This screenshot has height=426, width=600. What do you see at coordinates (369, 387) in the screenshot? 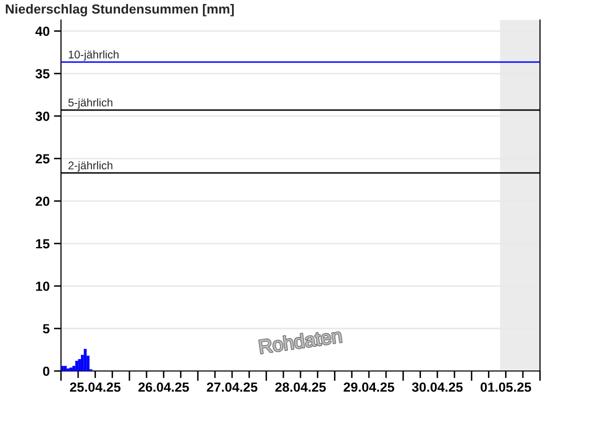
I see `x-tick-label: 29.04.25` at bounding box center [369, 387].